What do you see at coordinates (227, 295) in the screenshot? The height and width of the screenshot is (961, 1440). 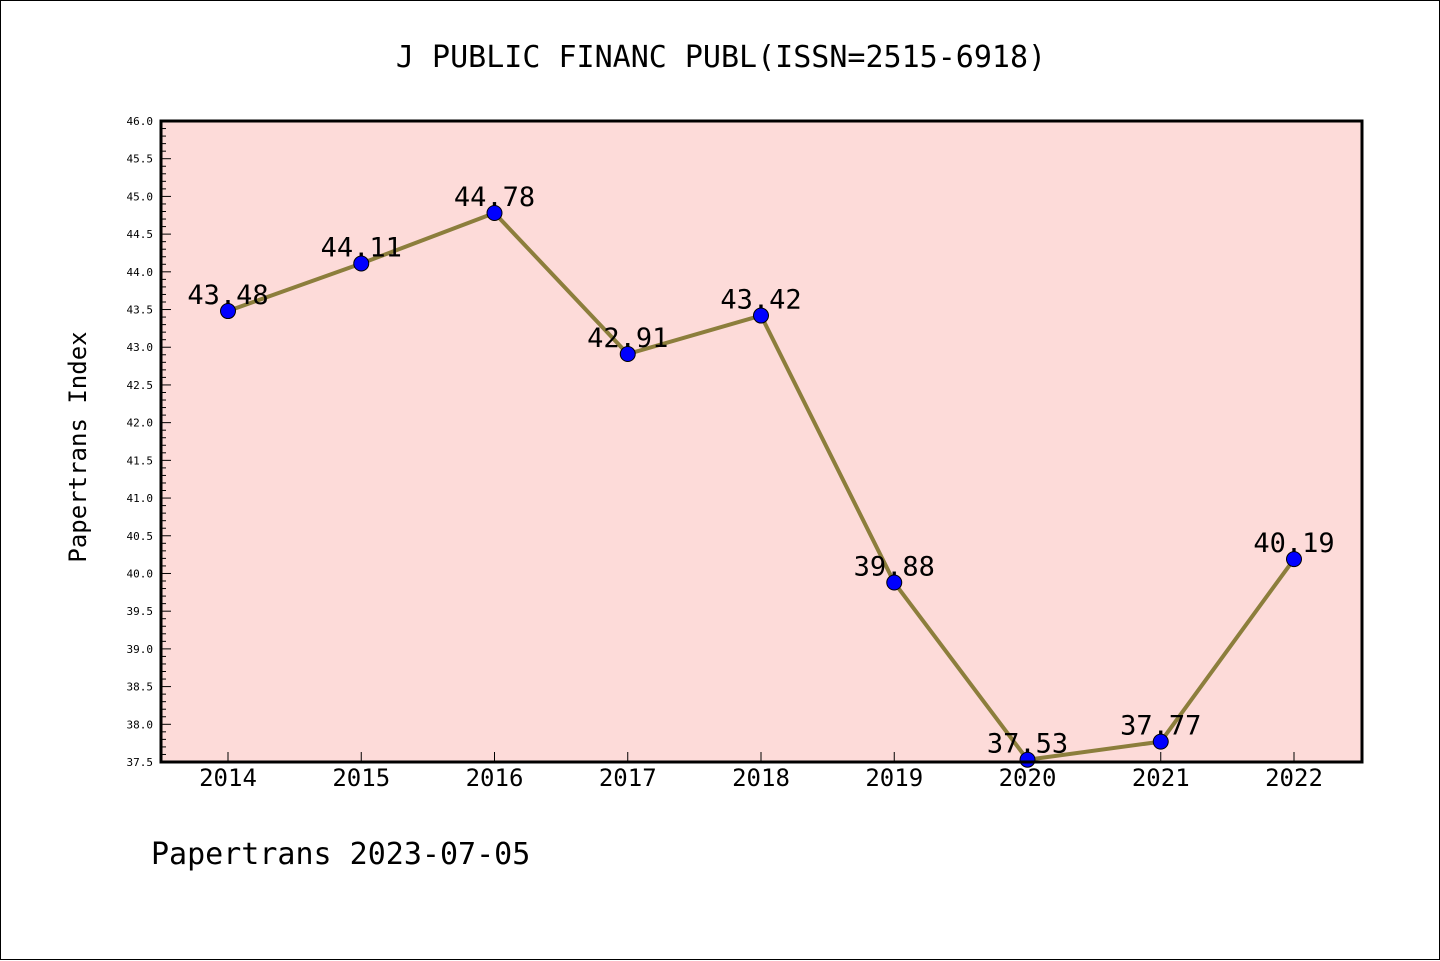 I see `data-label: 43.48` at bounding box center [227, 295].